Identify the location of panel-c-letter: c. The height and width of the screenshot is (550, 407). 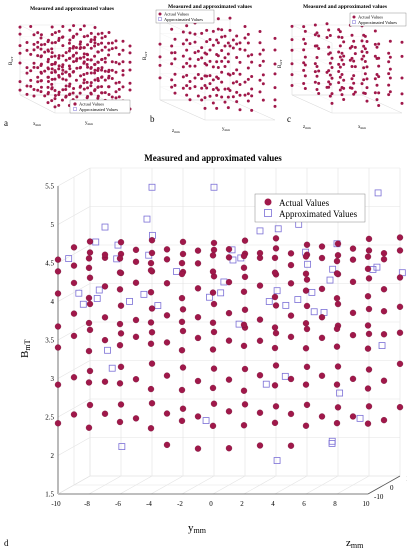
(289, 119).